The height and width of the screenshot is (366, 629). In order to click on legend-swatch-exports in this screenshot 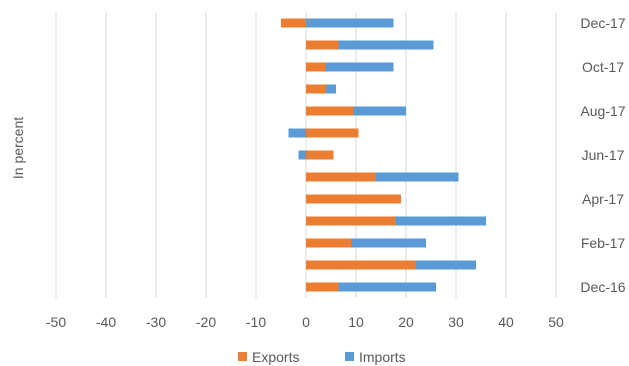, I will do `click(242, 356)`.